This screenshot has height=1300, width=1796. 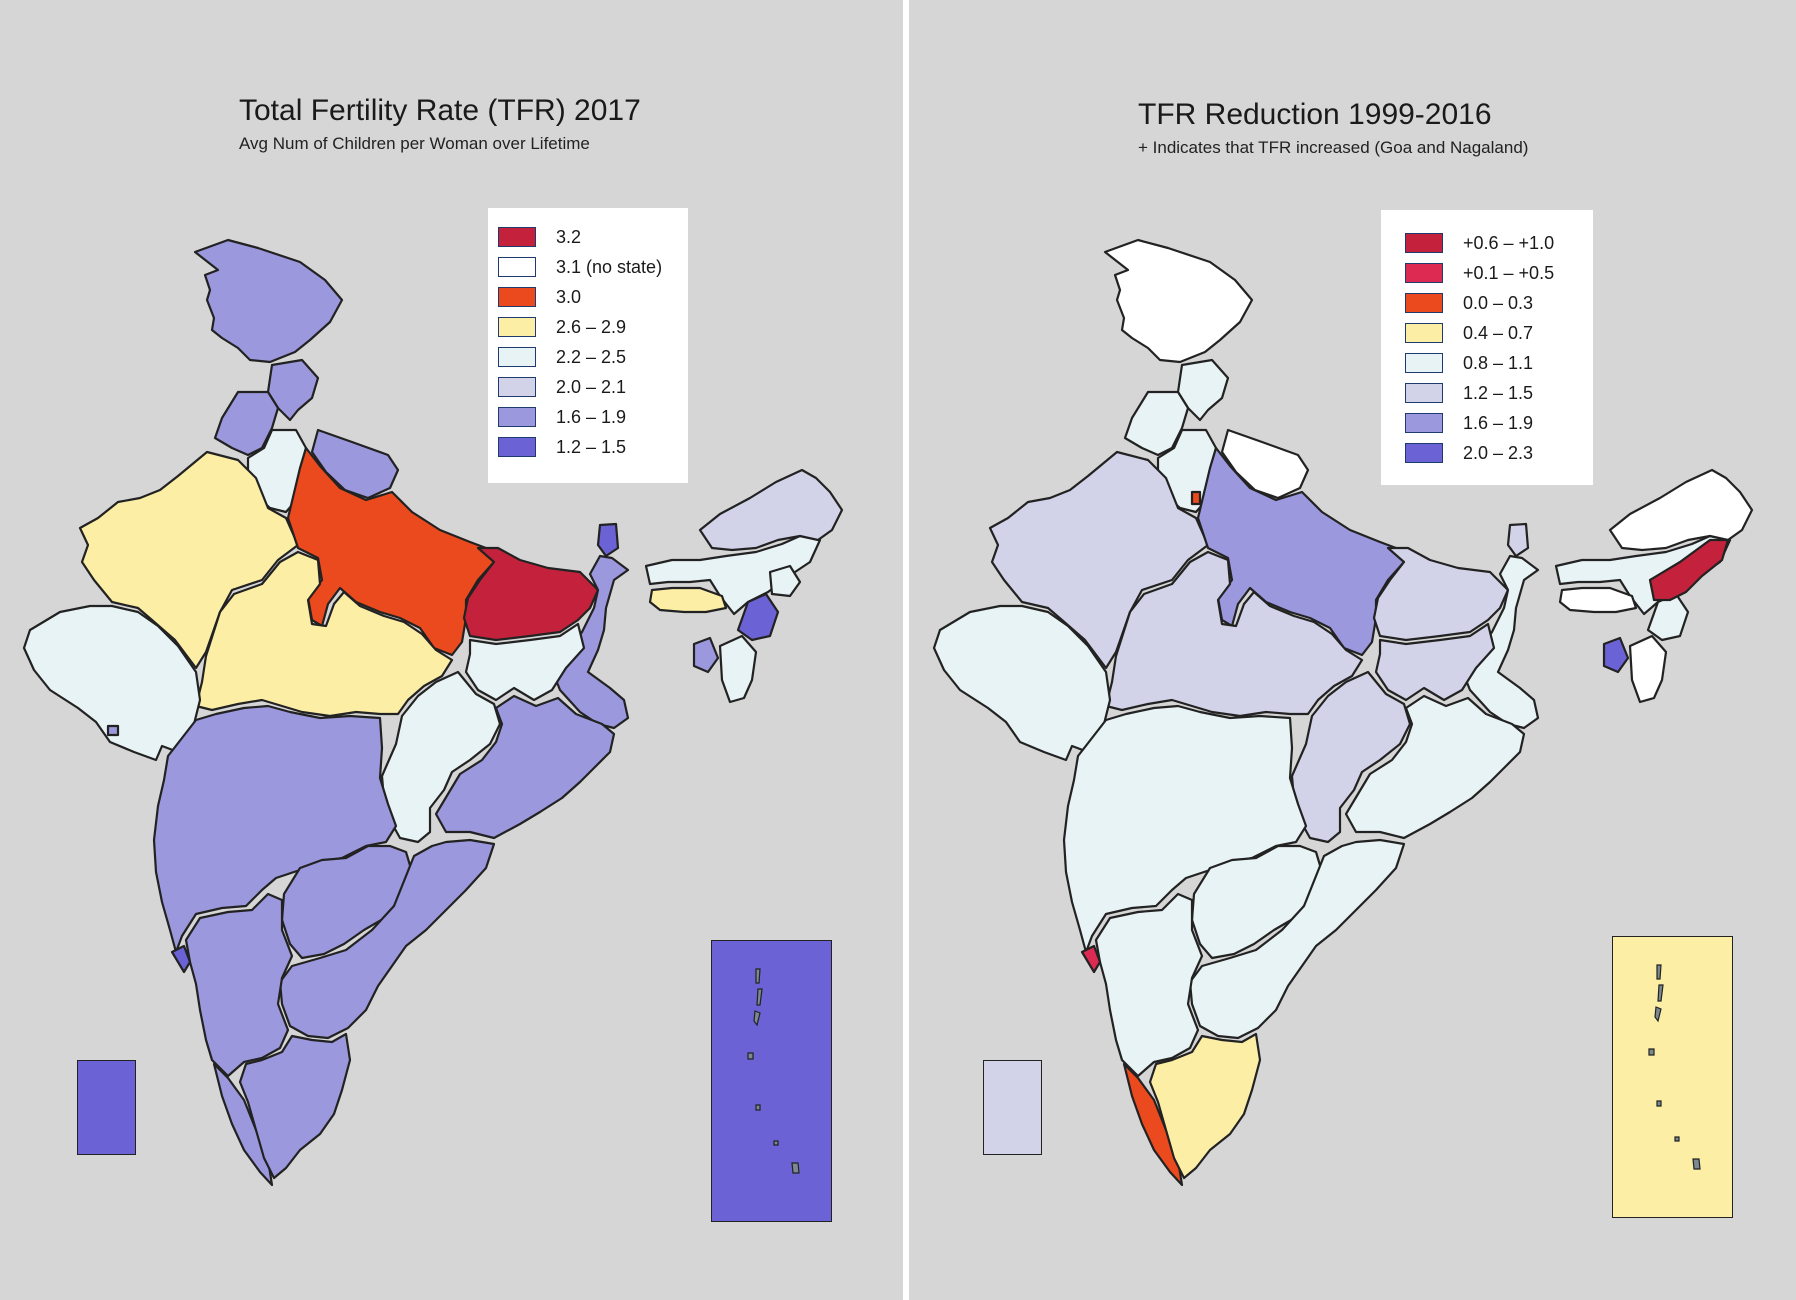 What do you see at coordinates (569, 236) in the screenshot?
I see `legend-label: 3.2` at bounding box center [569, 236].